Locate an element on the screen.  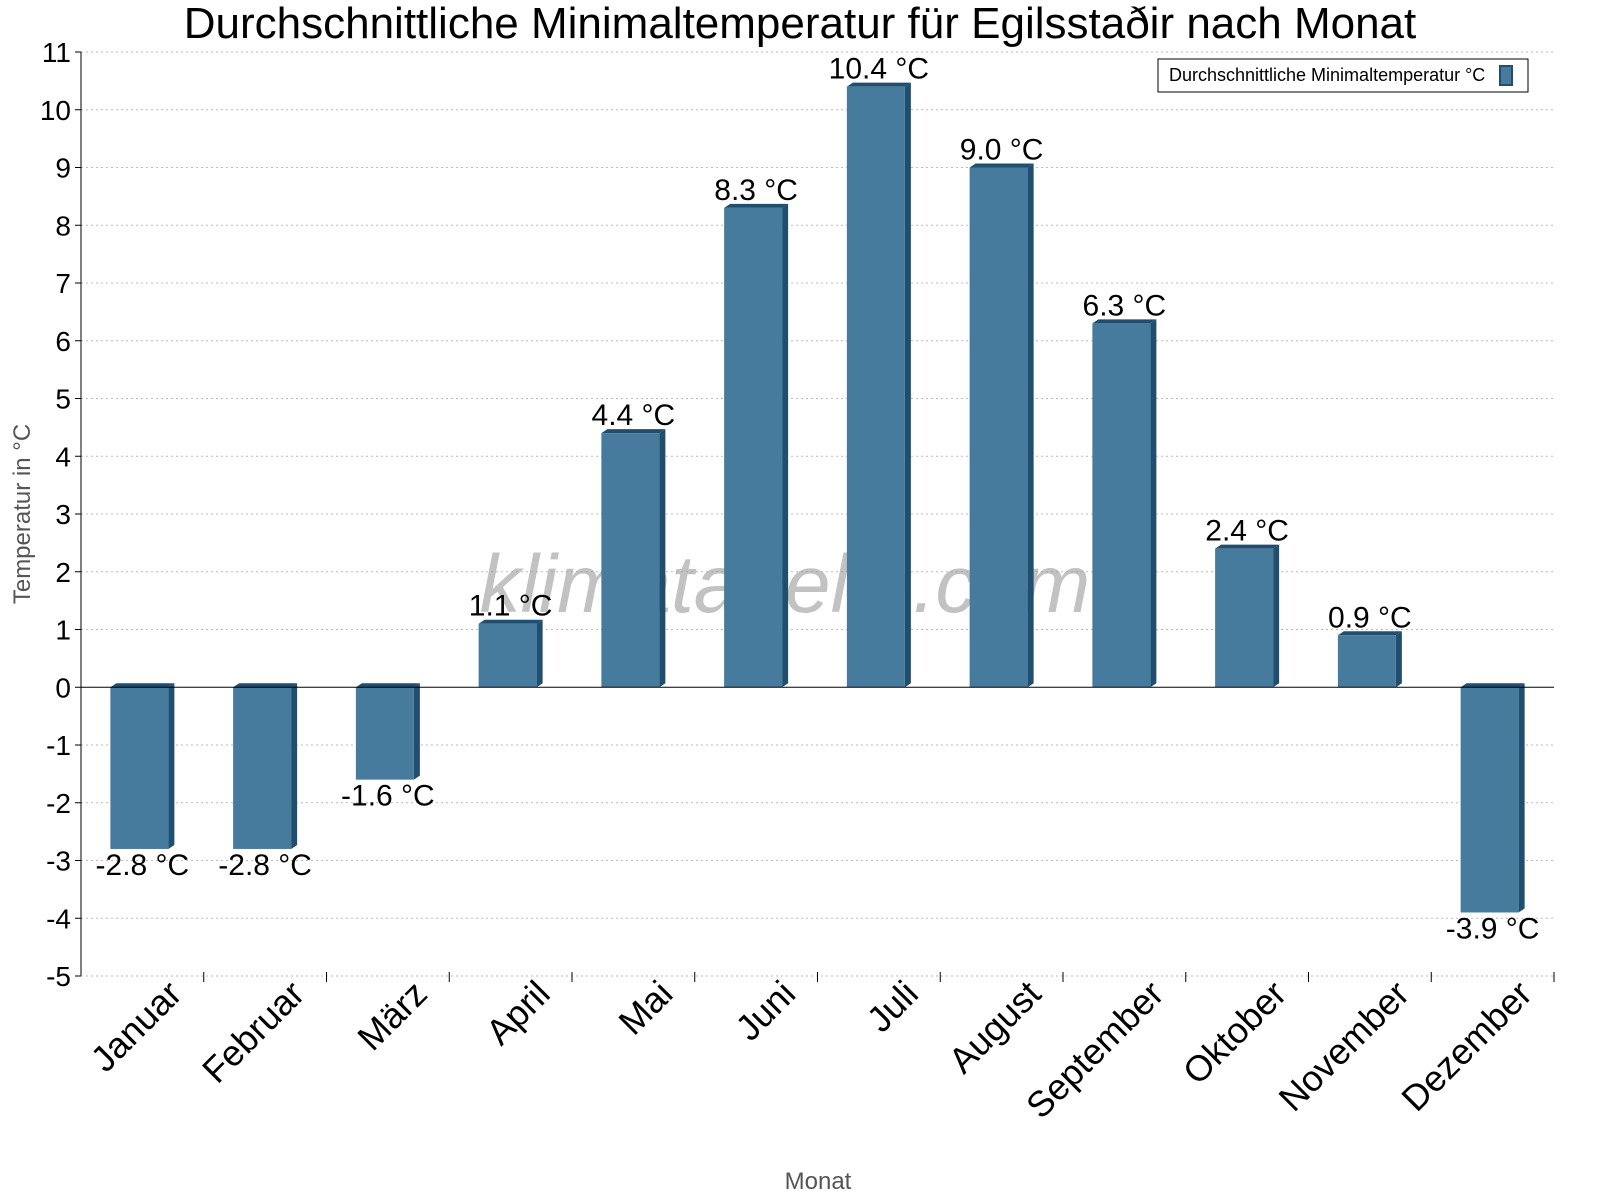
y-tick-label: 9 is located at coordinates (63, 168).